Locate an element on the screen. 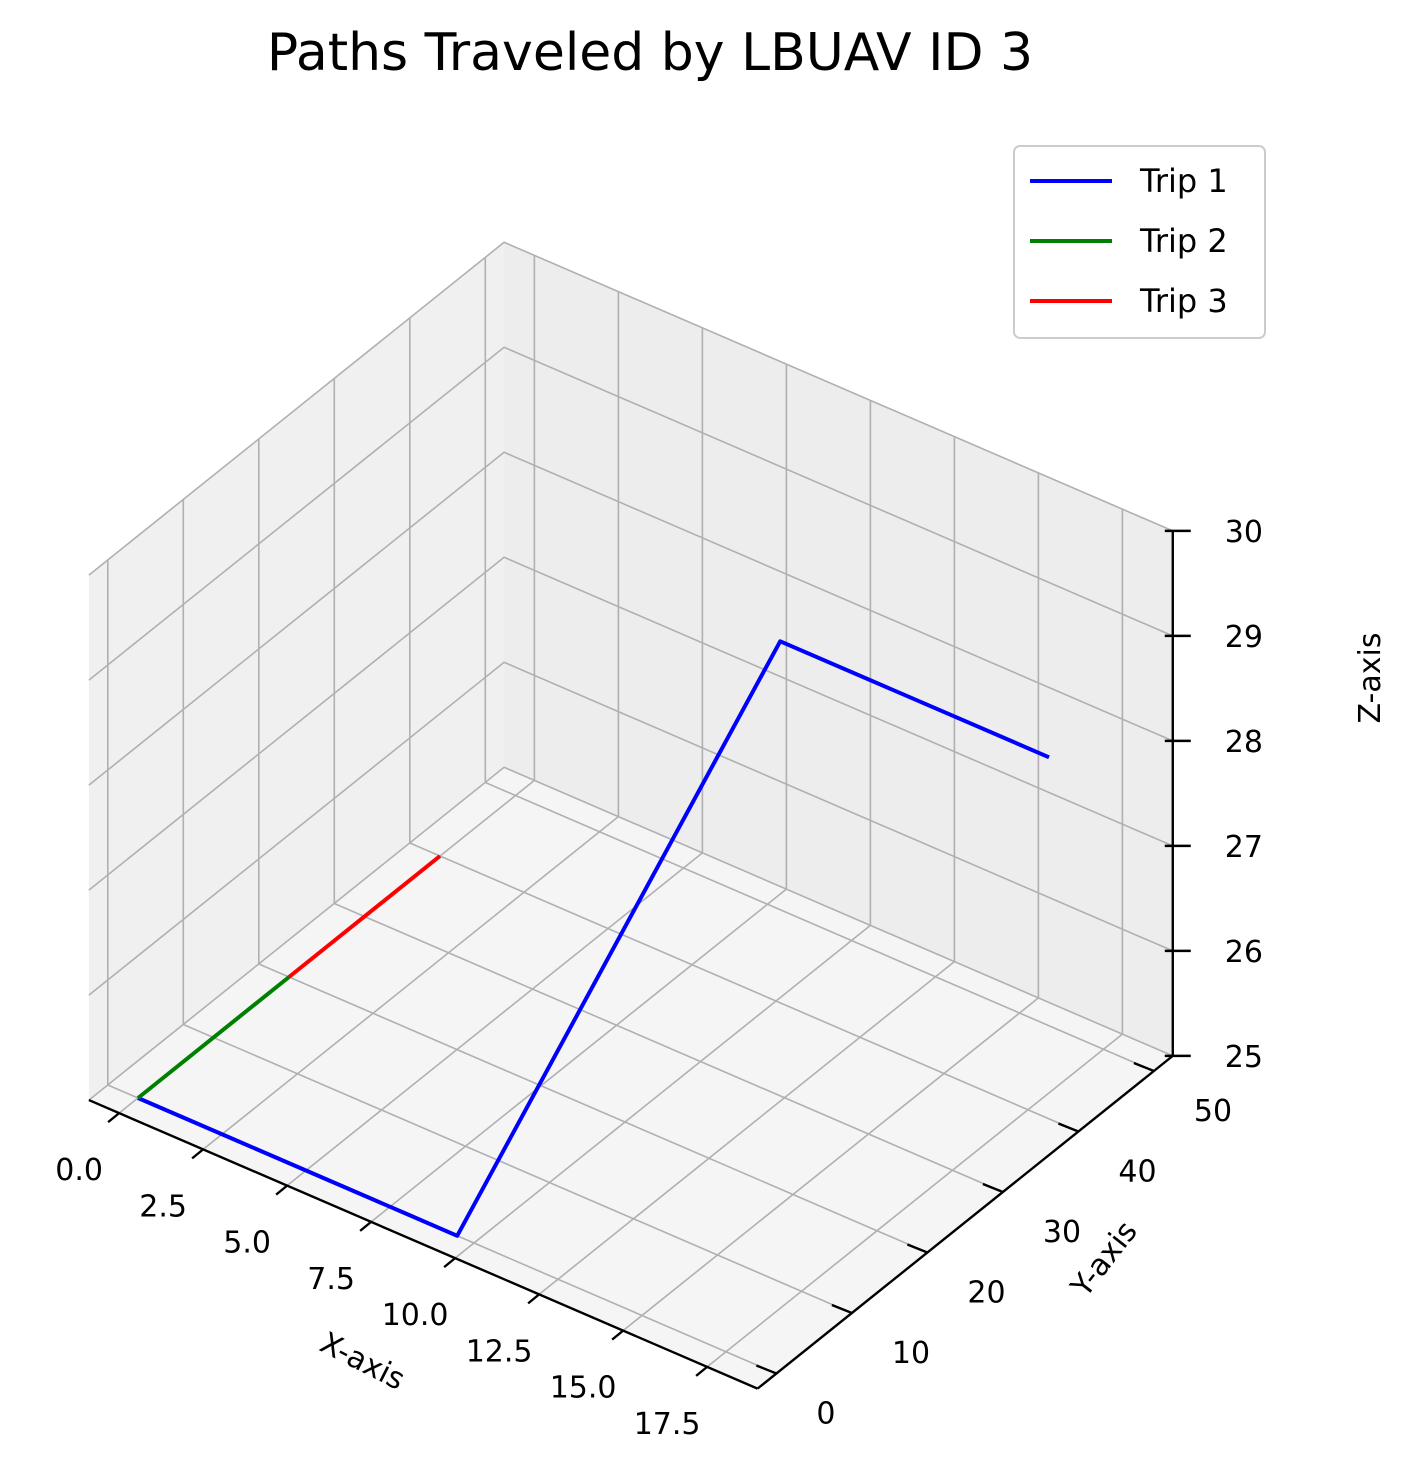  x-axis-label: X-axis is located at coordinates (362, 1362).